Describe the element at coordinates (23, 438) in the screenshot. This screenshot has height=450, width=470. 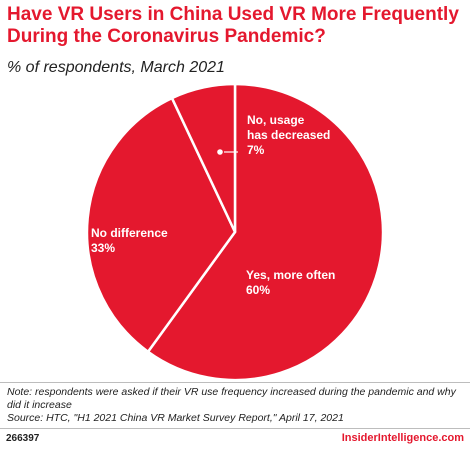
I see `chart-id: 266397` at that location.